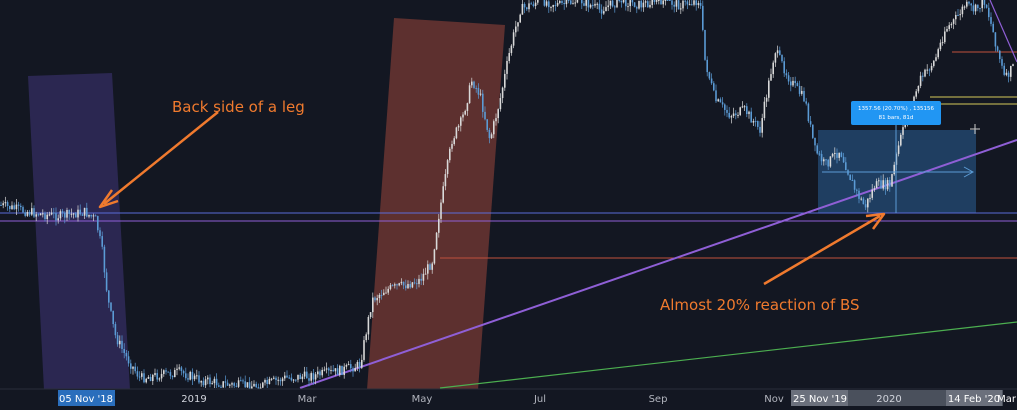  Describe the element at coordinates (774, 399) in the screenshot. I see `x-axis-tick-label: Nov` at that location.